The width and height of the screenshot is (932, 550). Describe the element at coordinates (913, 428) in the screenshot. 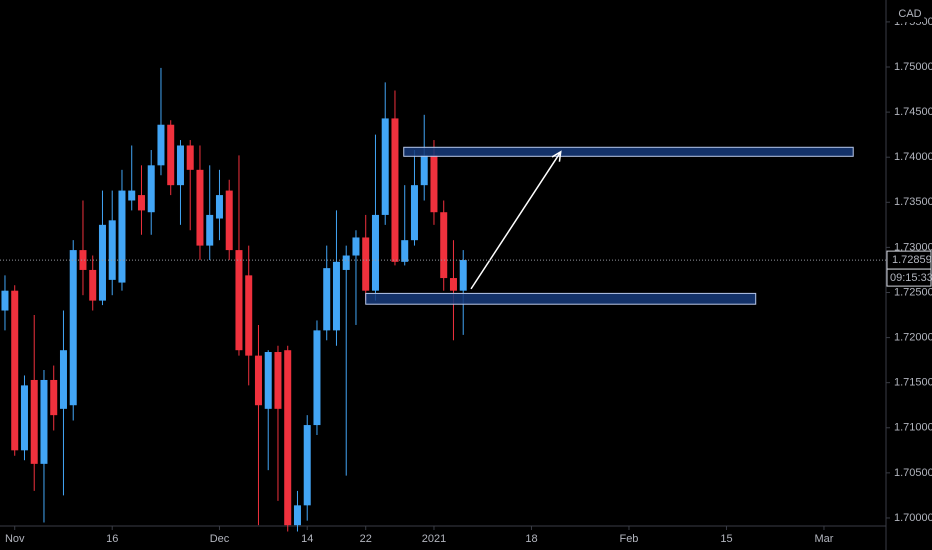

I see `y-tick-label: 1.71000` at that location.